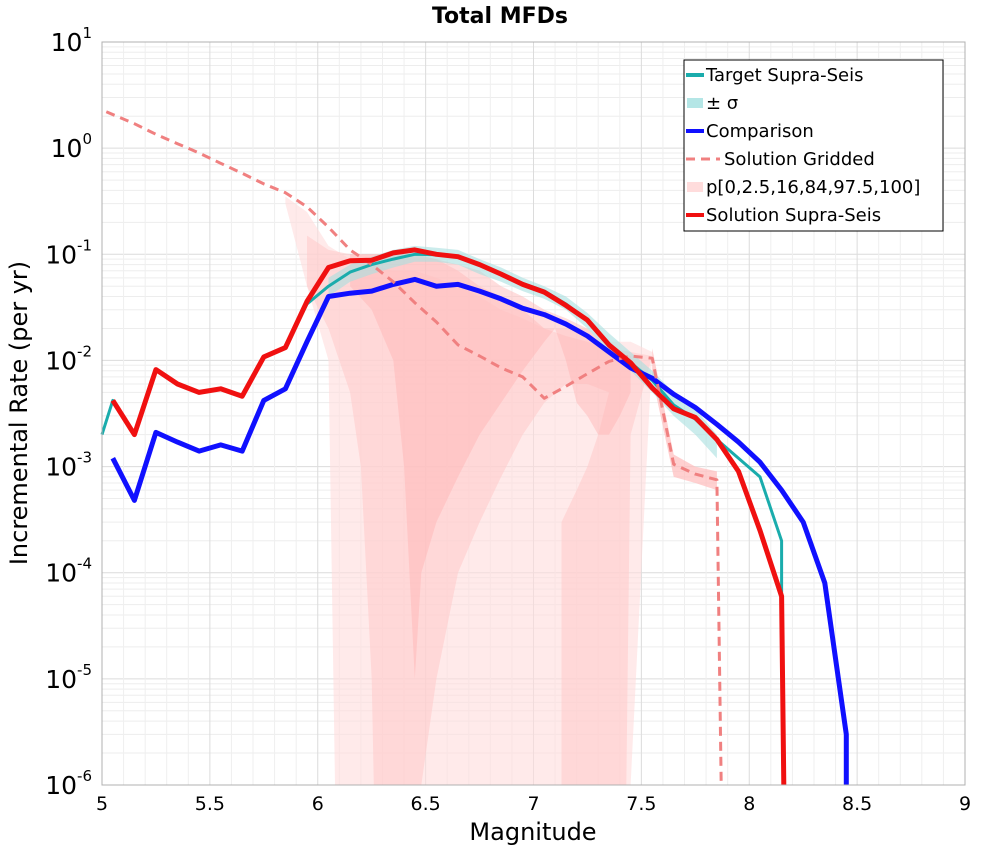 The image size is (1000, 850). What do you see at coordinates (641, 804) in the screenshot?
I see `x-tick-label: 7.5` at bounding box center [641, 804].